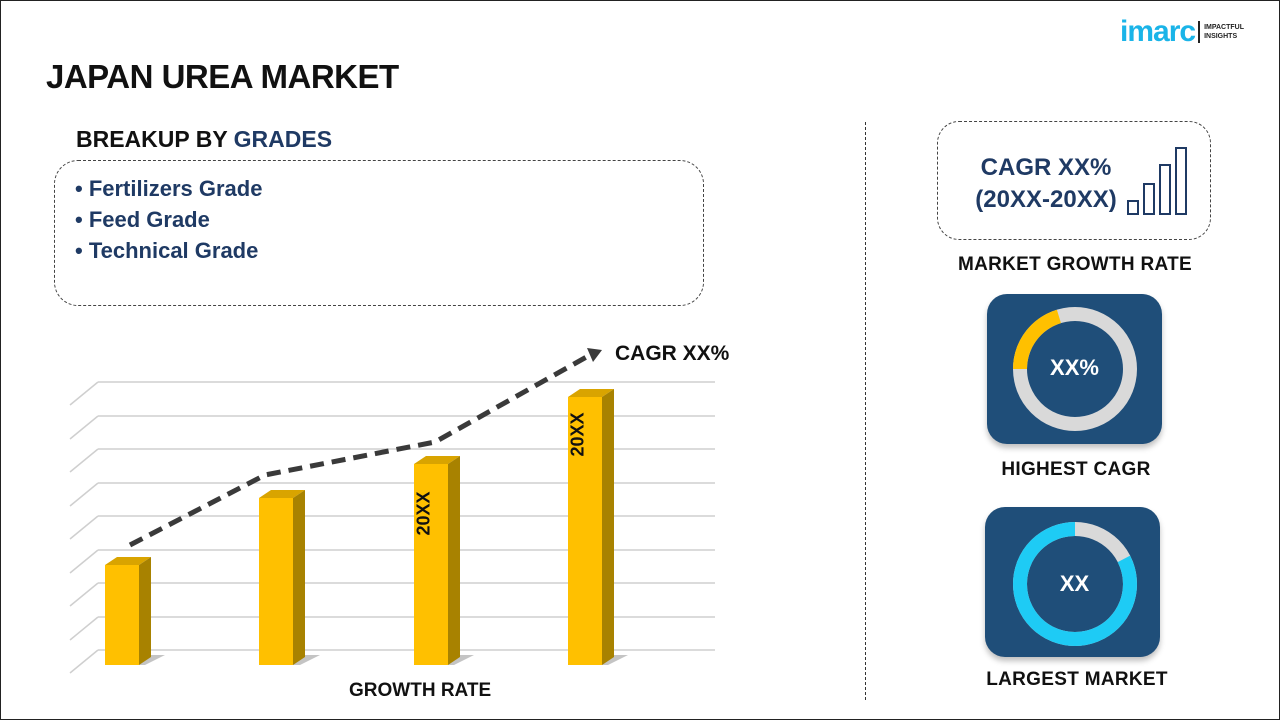  What do you see at coordinates (366, 660) in the screenshot?
I see `bar-shadows` at bounding box center [366, 660].